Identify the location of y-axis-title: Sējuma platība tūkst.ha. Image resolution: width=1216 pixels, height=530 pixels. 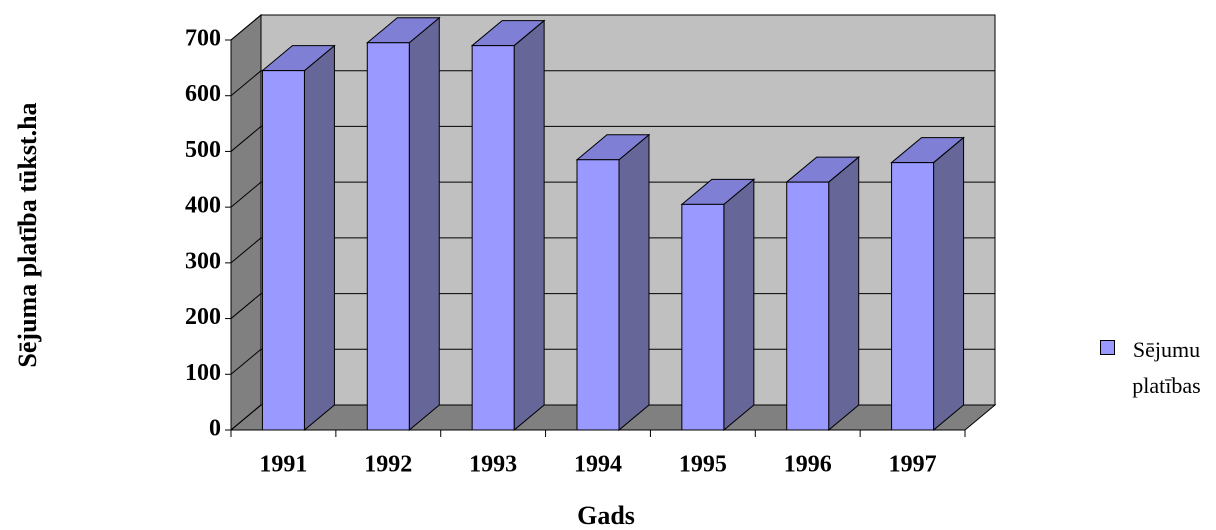
(27, 234).